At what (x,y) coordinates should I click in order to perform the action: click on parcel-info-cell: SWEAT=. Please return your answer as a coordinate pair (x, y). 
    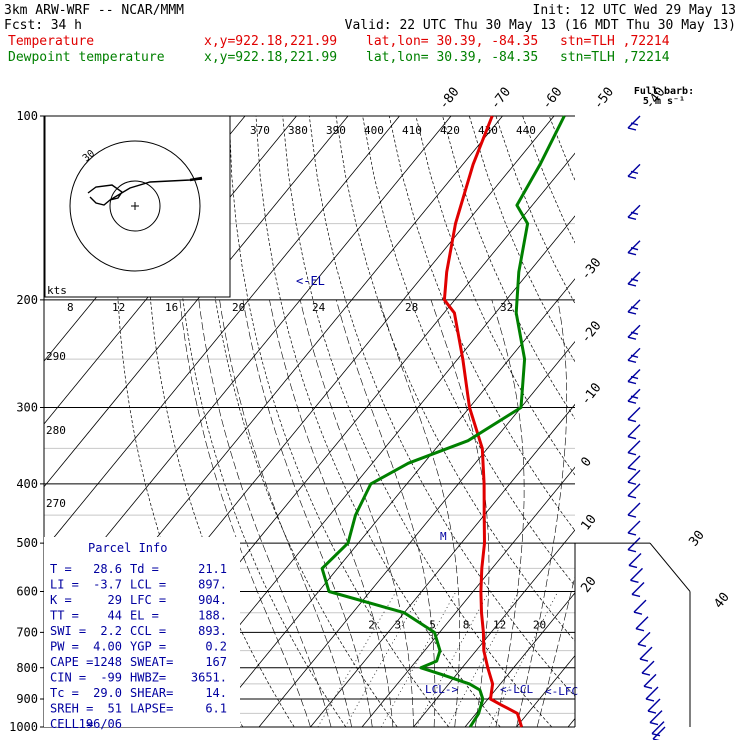
    Looking at the image, I should click on (151, 662).